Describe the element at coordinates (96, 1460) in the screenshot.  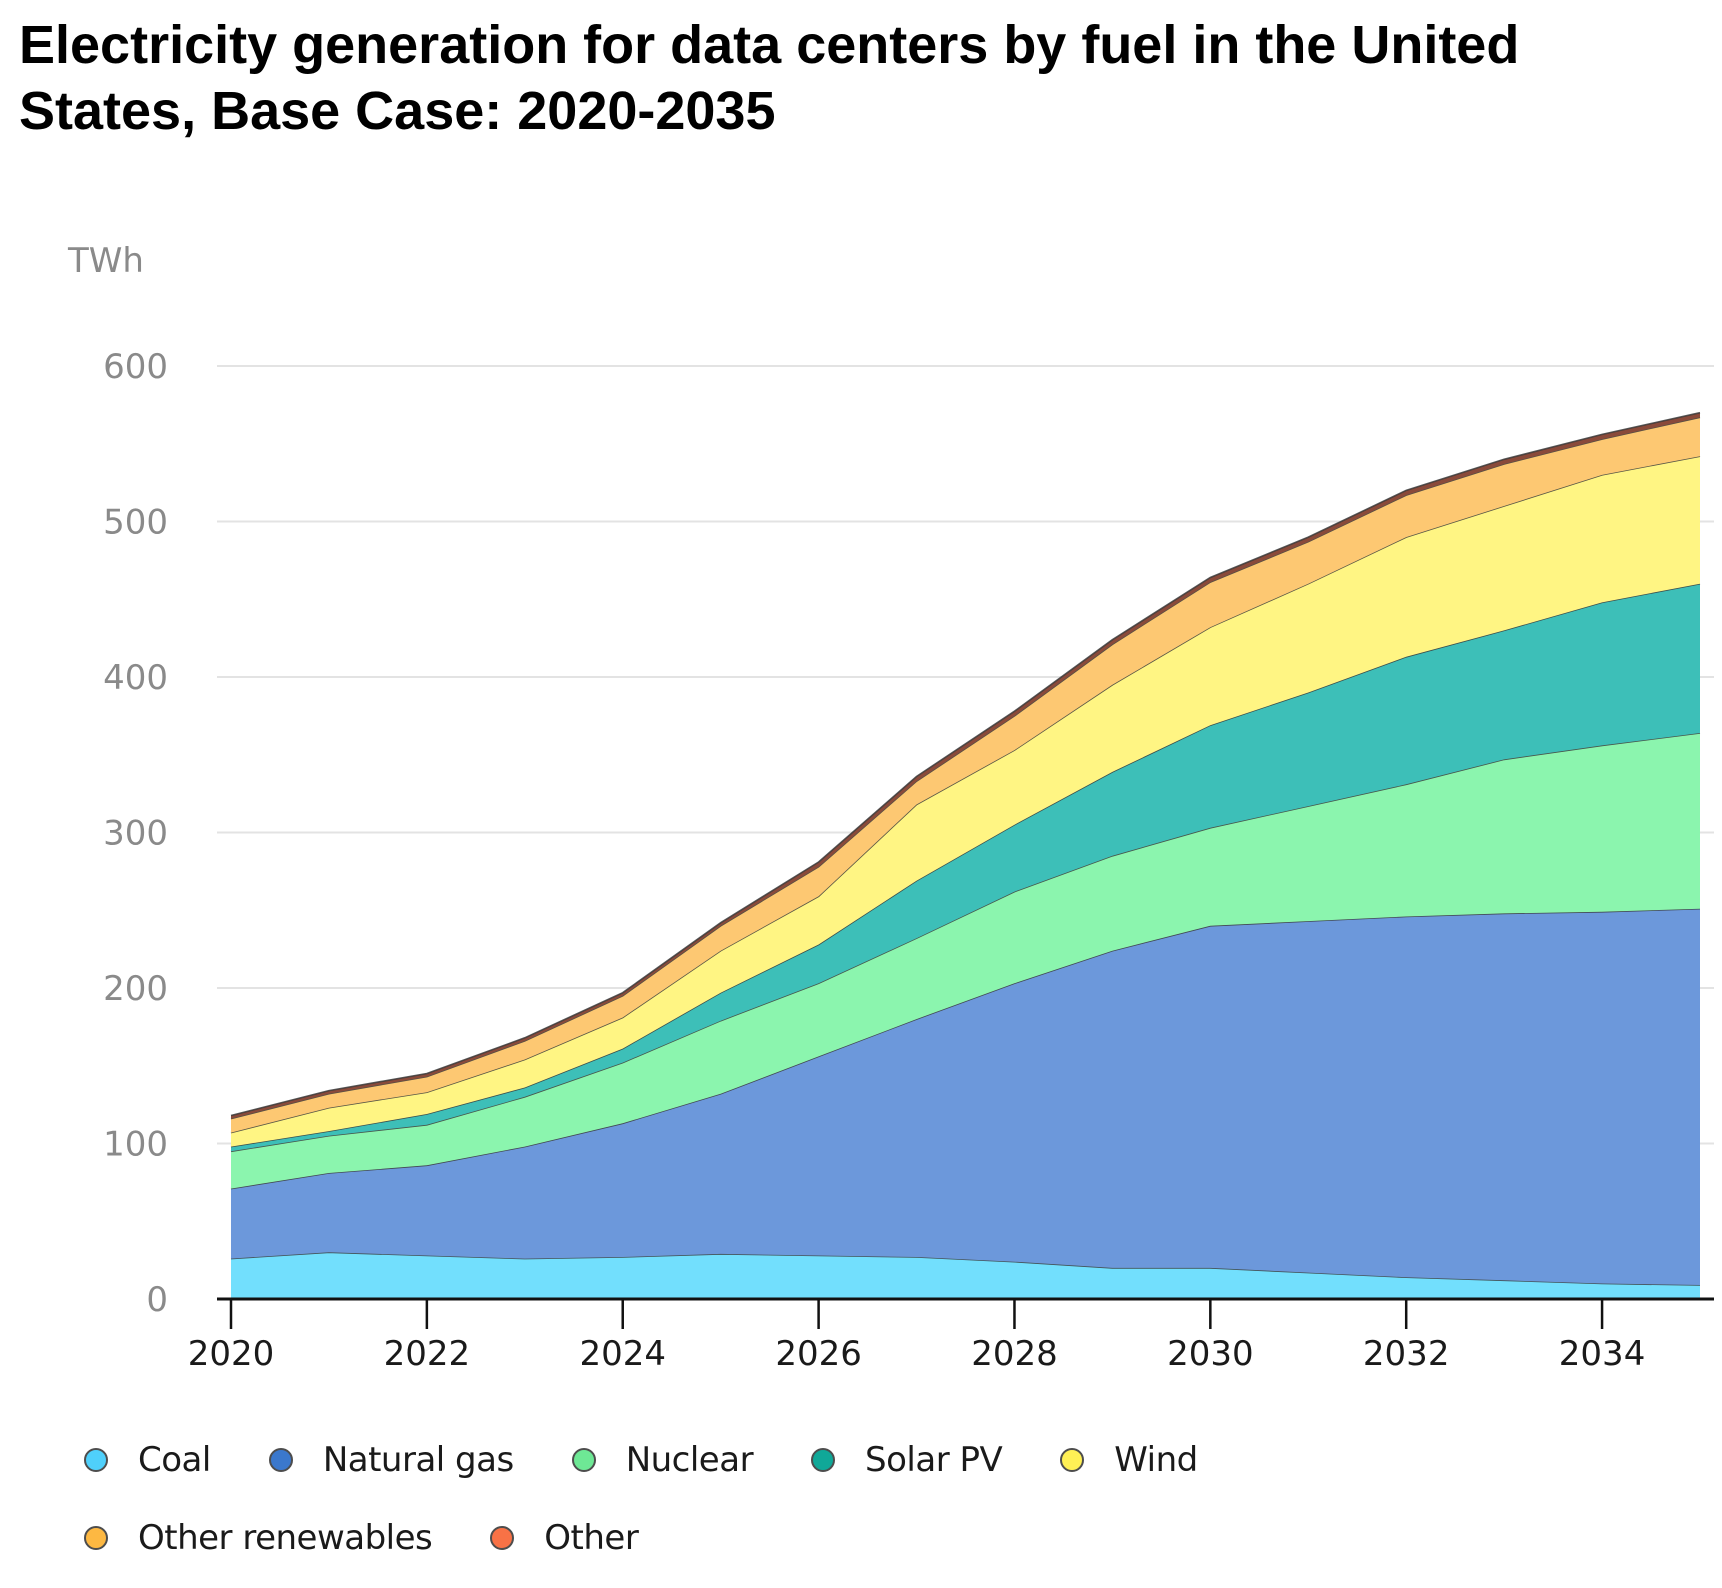
I see `coal-swatch-icon` at that location.